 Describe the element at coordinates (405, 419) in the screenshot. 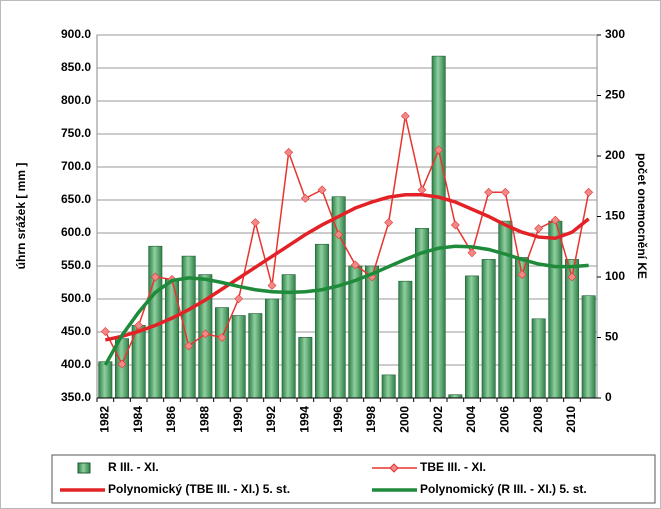

I see `x-tick-label: 2000` at that location.